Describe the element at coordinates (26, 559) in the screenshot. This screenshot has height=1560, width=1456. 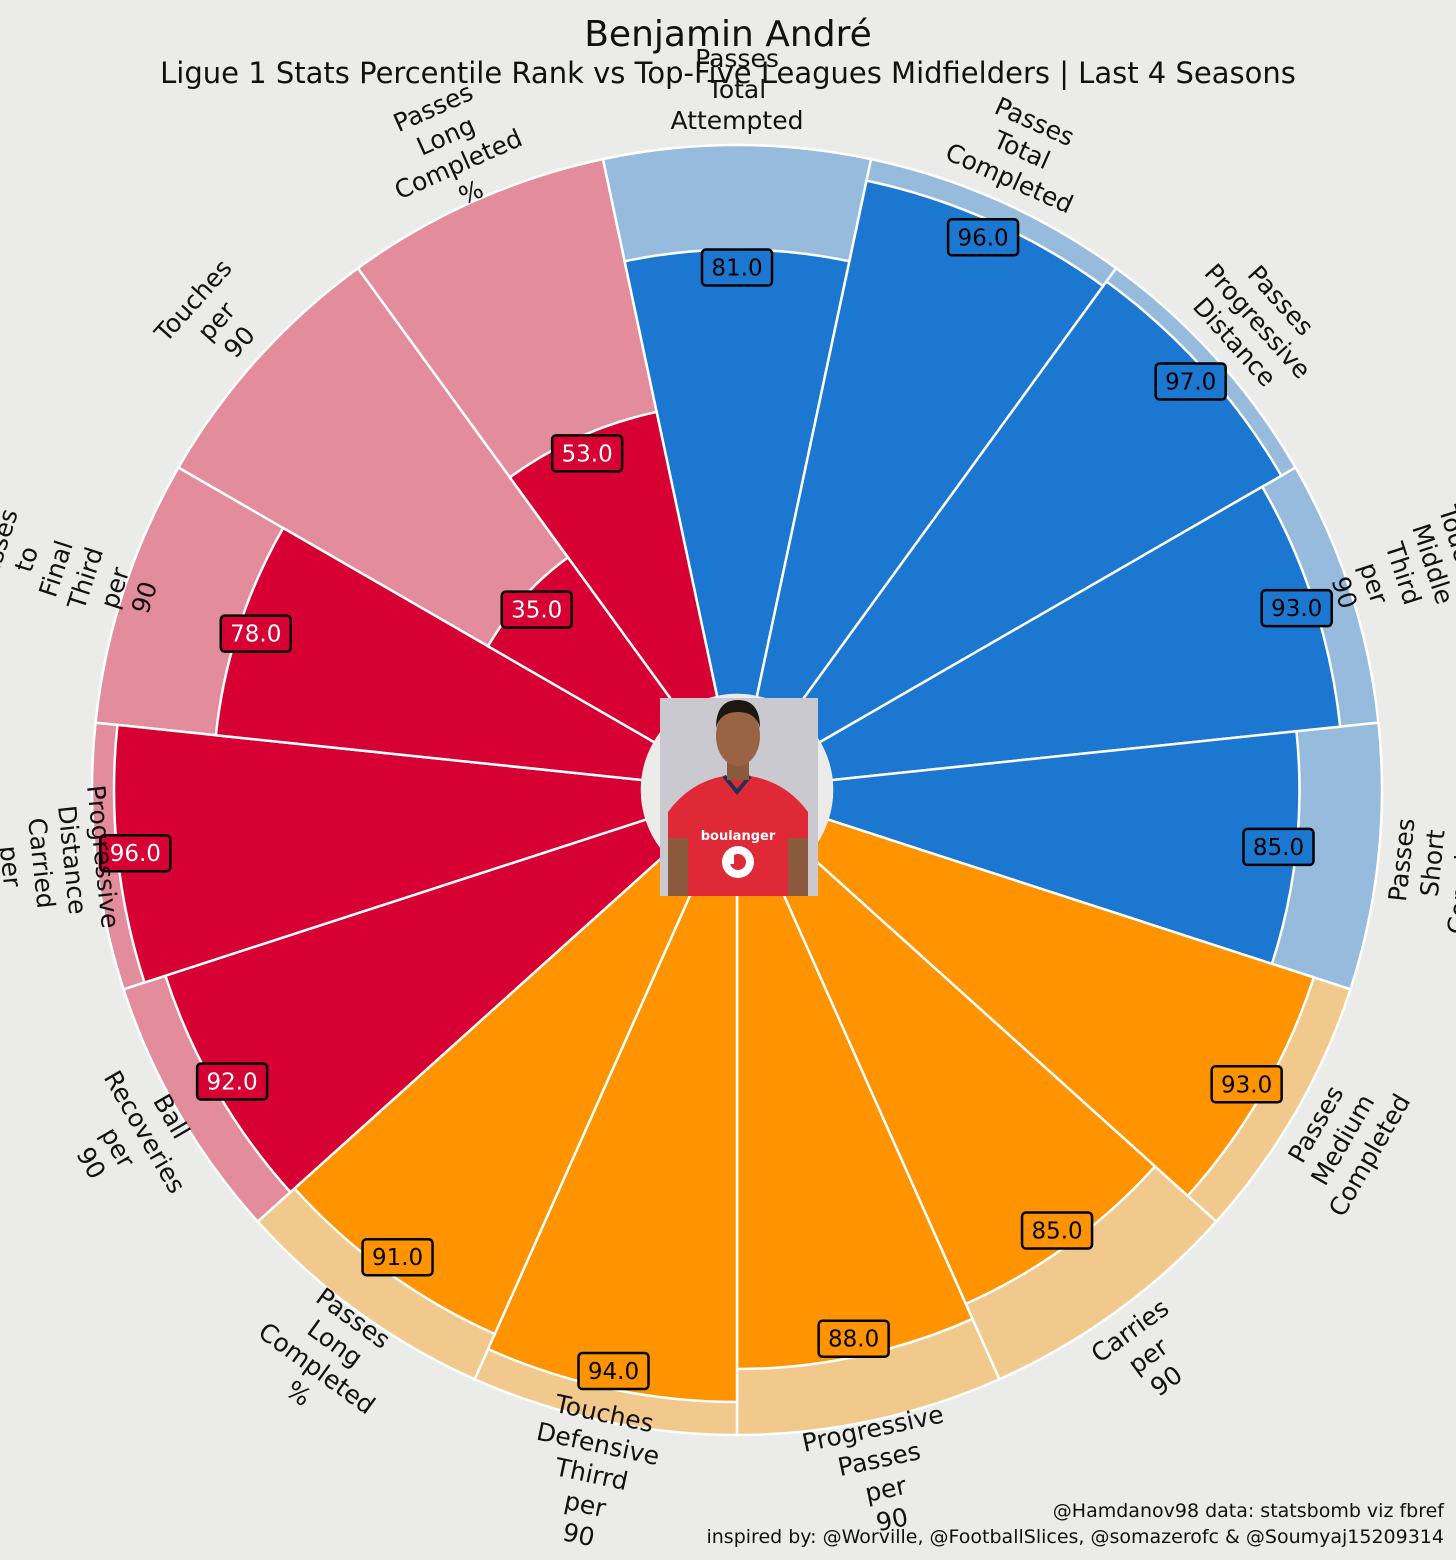
I see `category-label-line: to` at that location.